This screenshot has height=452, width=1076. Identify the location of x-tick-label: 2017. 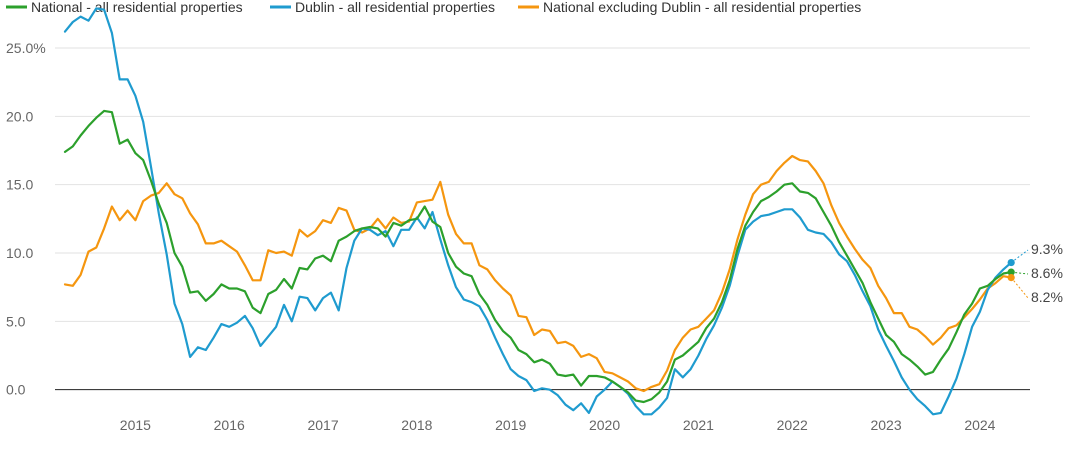
(322, 425).